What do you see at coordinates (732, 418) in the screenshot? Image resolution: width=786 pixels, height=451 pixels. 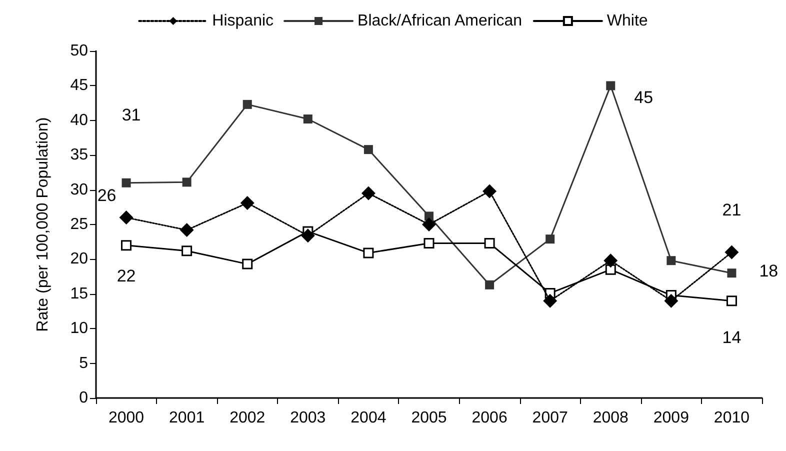 I see `x-tick-label: 2010` at bounding box center [732, 418].